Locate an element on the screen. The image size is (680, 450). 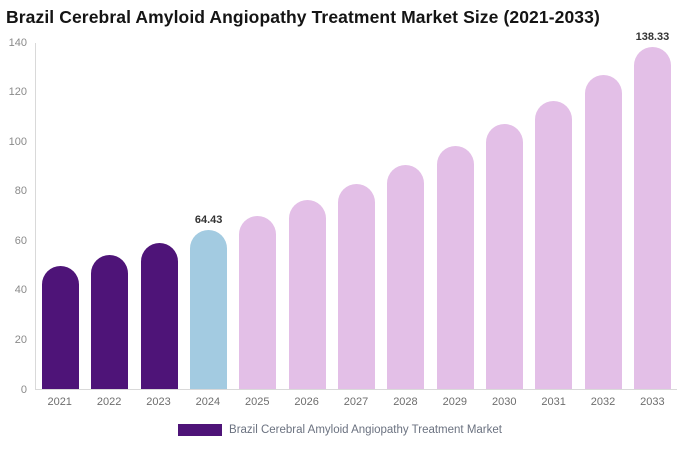
x-tick-label-2024: 2024 is located at coordinates (208, 402).